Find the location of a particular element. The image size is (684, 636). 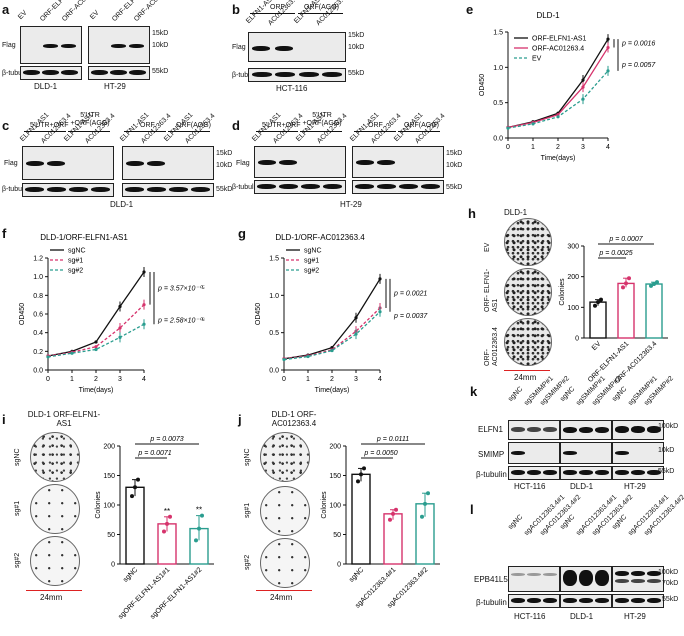

cell-line-label: HT-29 is located at coordinates (635, 616).